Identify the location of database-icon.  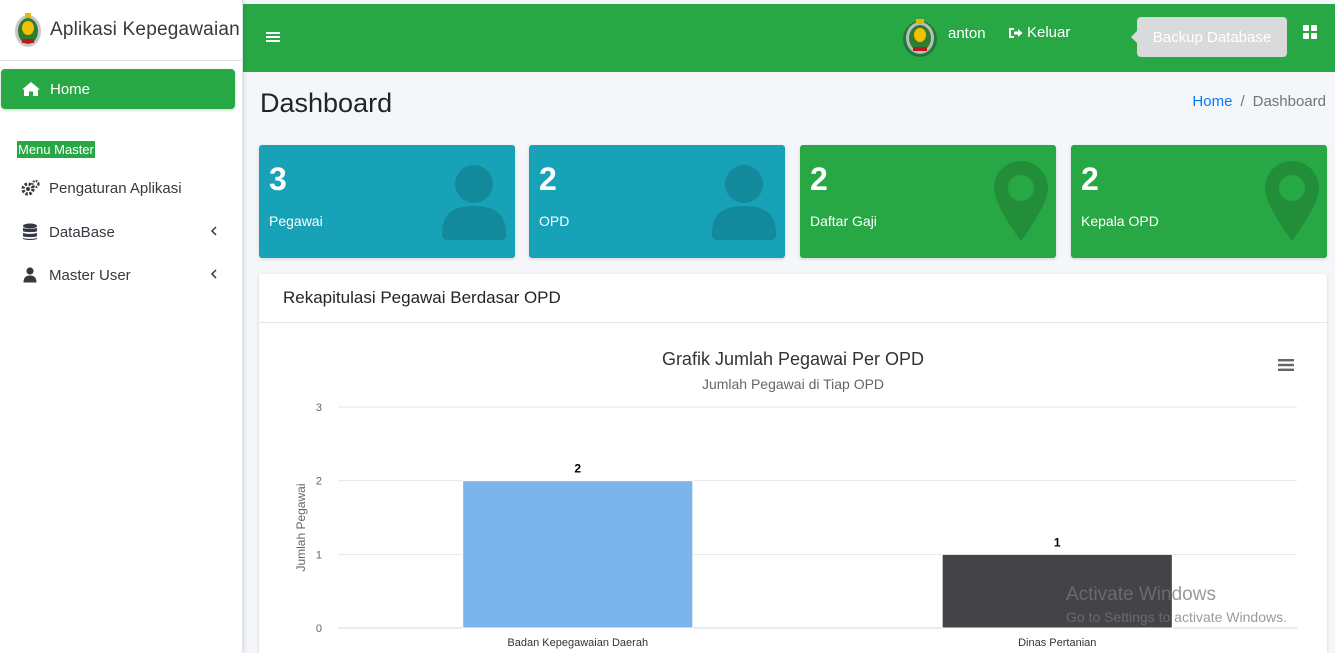
(30, 232).